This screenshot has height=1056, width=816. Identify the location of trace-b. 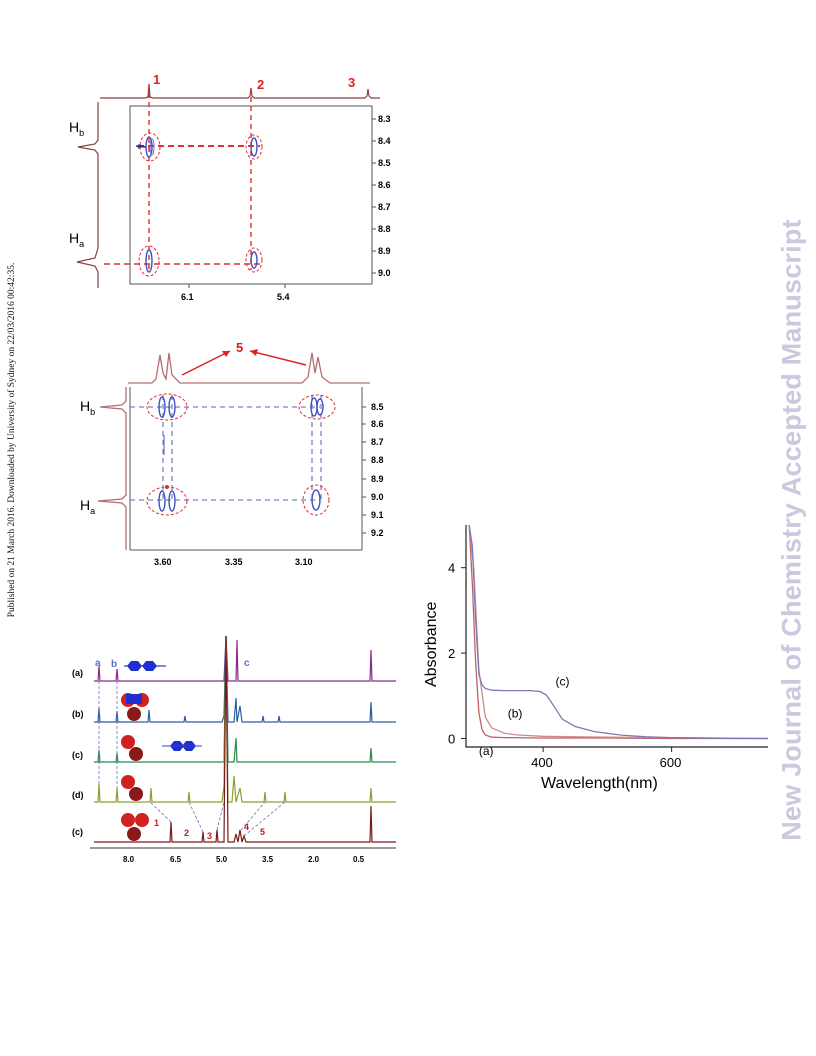
(245, 679).